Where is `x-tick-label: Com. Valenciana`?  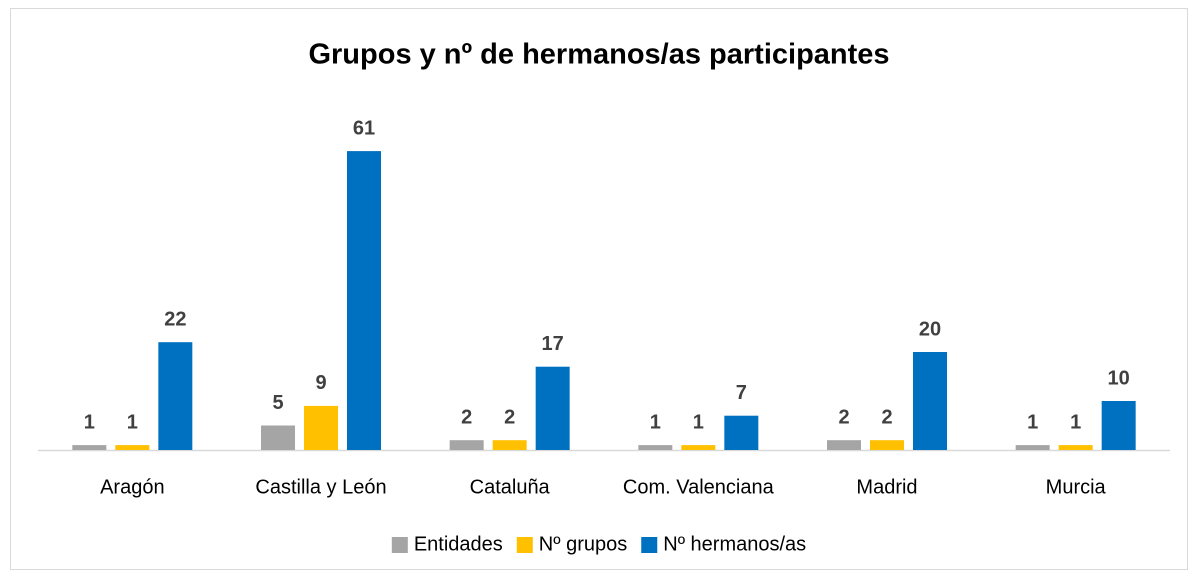
x-tick-label: Com. Valenciana is located at coordinates (699, 487).